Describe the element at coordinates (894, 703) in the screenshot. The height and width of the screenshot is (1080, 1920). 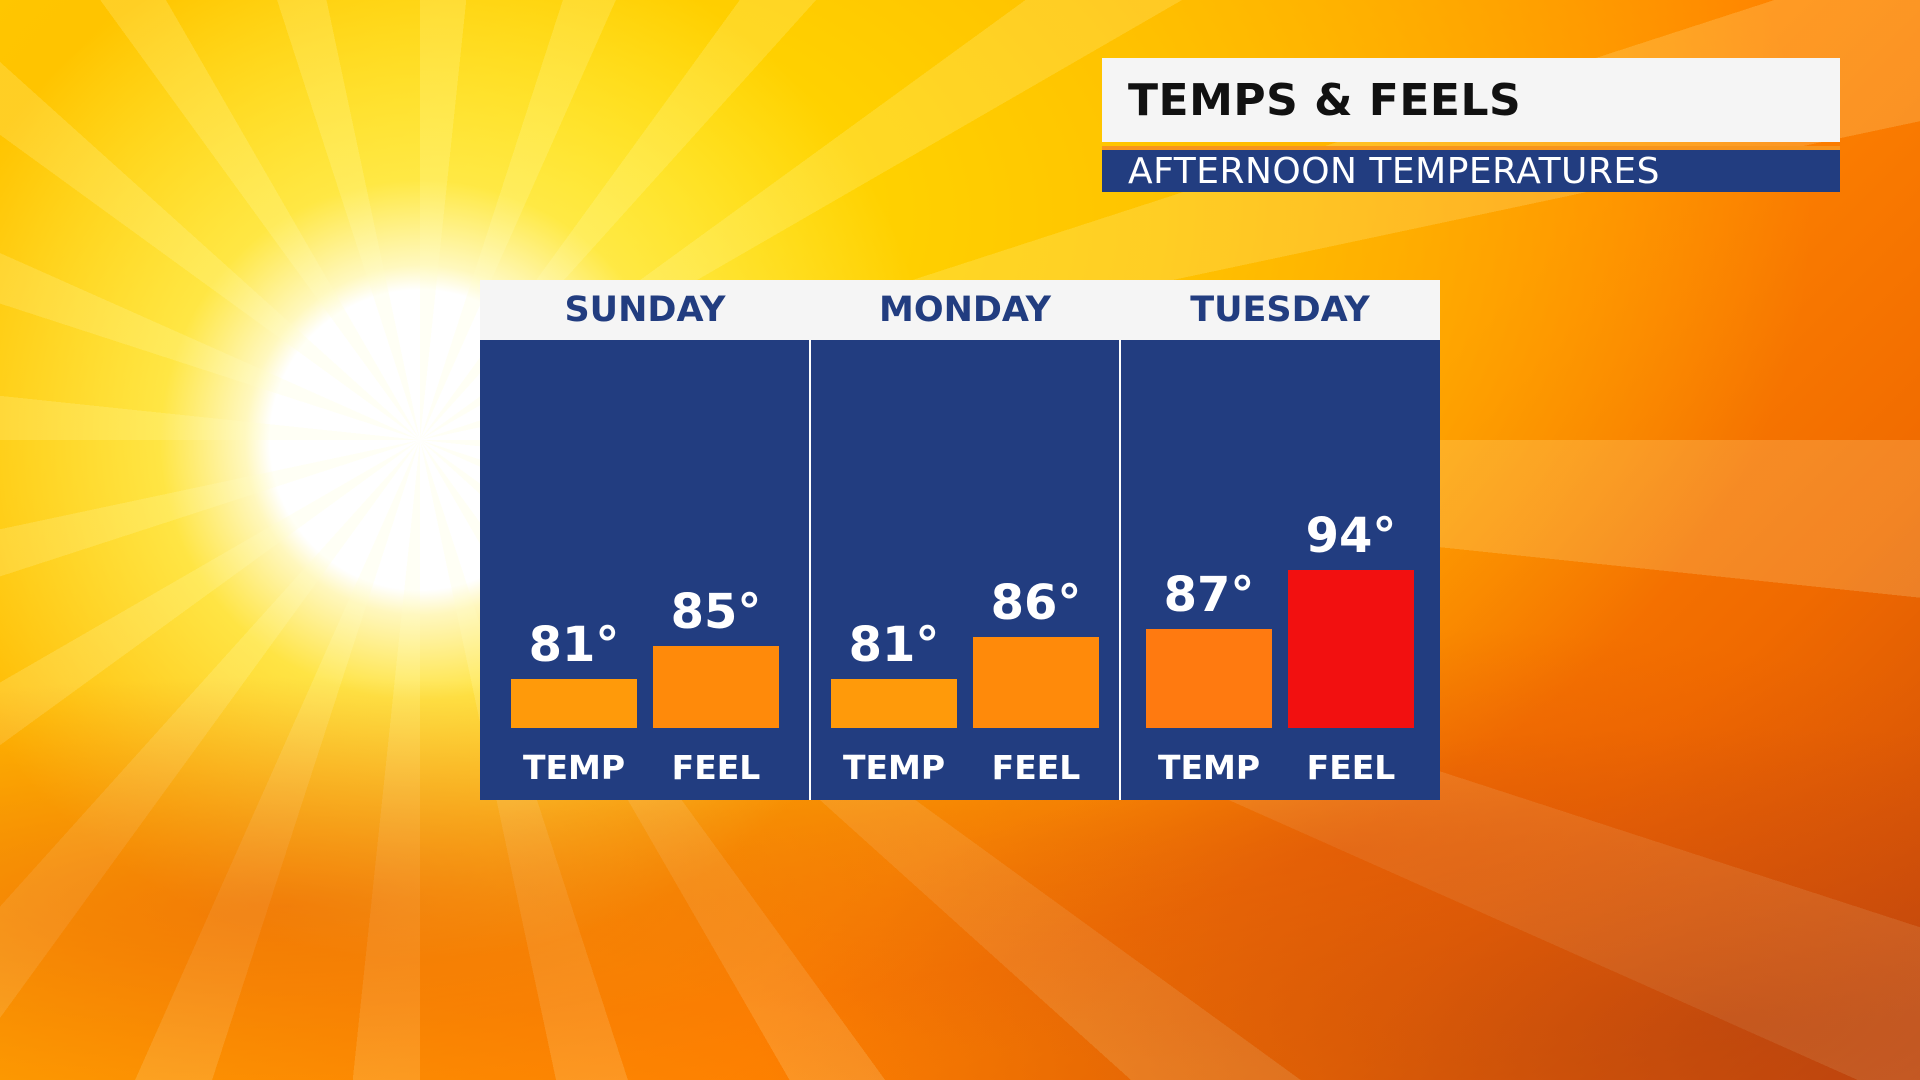
I see `monday-temp-bar` at that location.